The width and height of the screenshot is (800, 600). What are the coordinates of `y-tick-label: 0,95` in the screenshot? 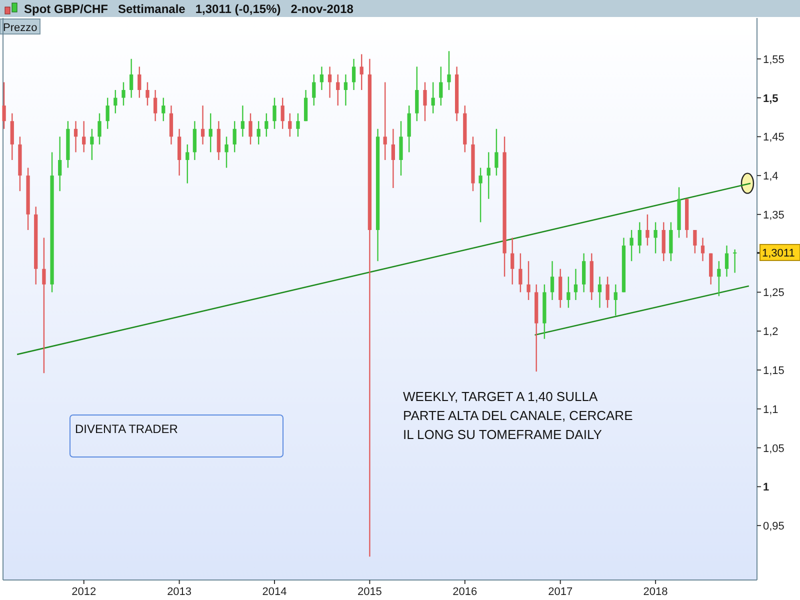 It's located at (773, 526).